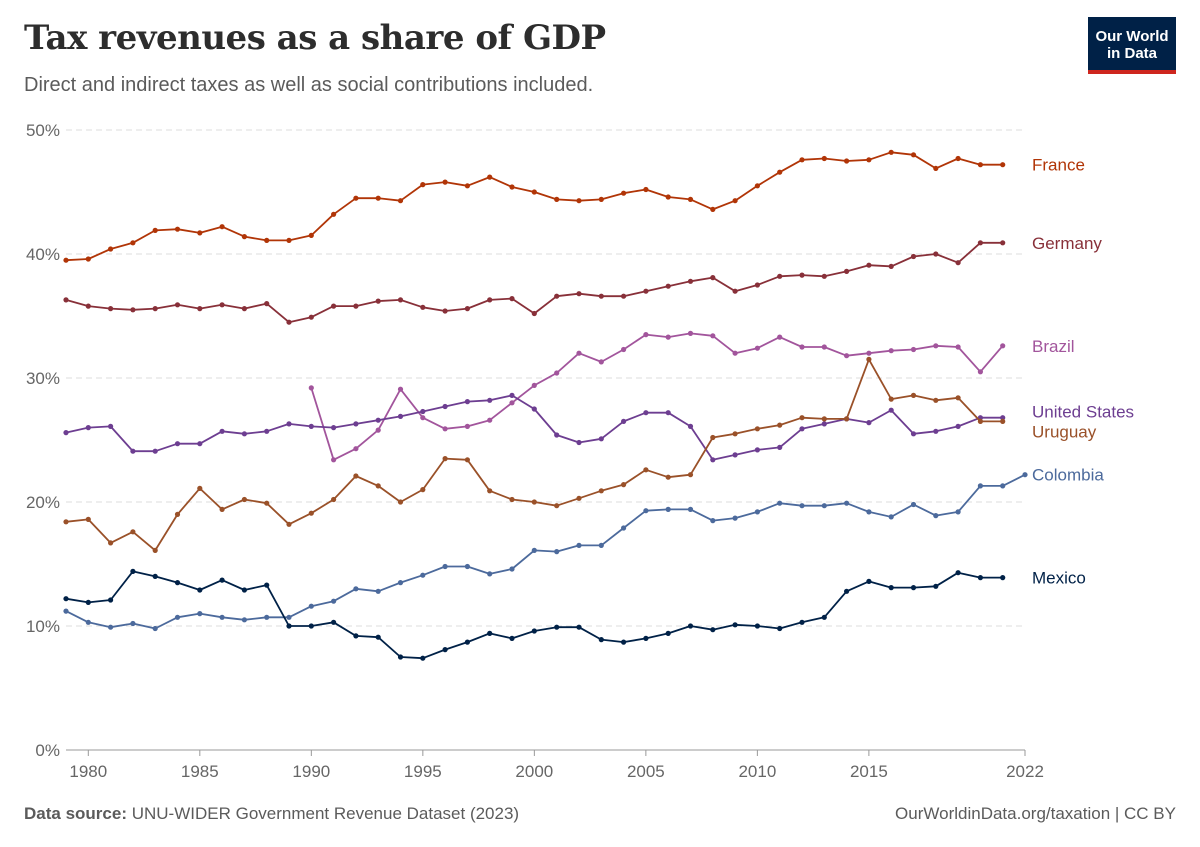 This screenshot has height=847, width=1200. Describe the element at coordinates (534, 206) in the screenshot. I see `series-france` at that location.